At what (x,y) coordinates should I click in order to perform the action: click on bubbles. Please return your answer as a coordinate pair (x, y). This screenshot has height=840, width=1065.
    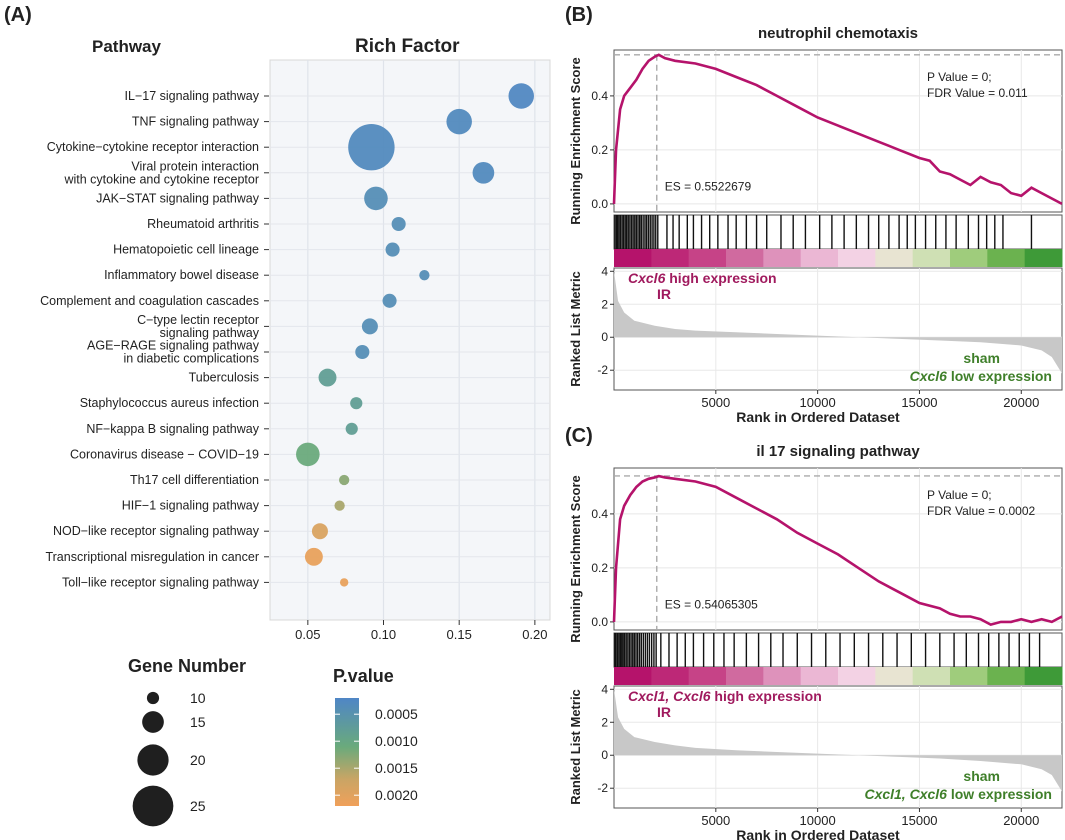
    Looking at the image, I should click on (415, 335).